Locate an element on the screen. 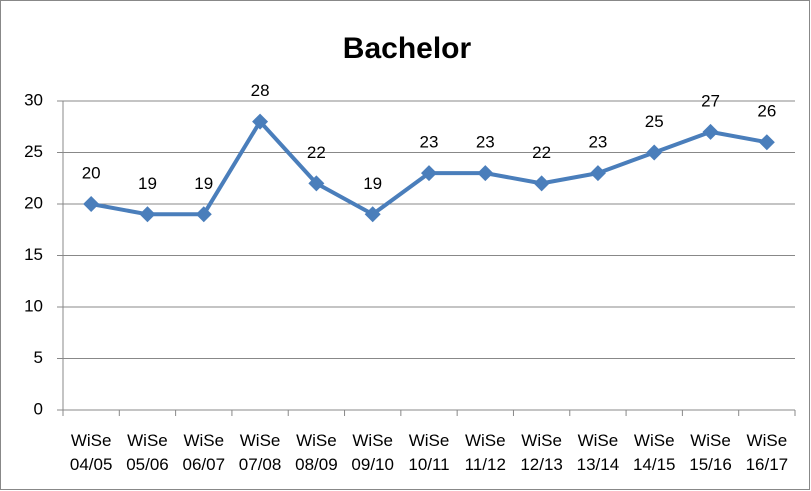 Image resolution: width=811 pixels, height=491 pixels. data-label: 25 is located at coordinates (654, 121).